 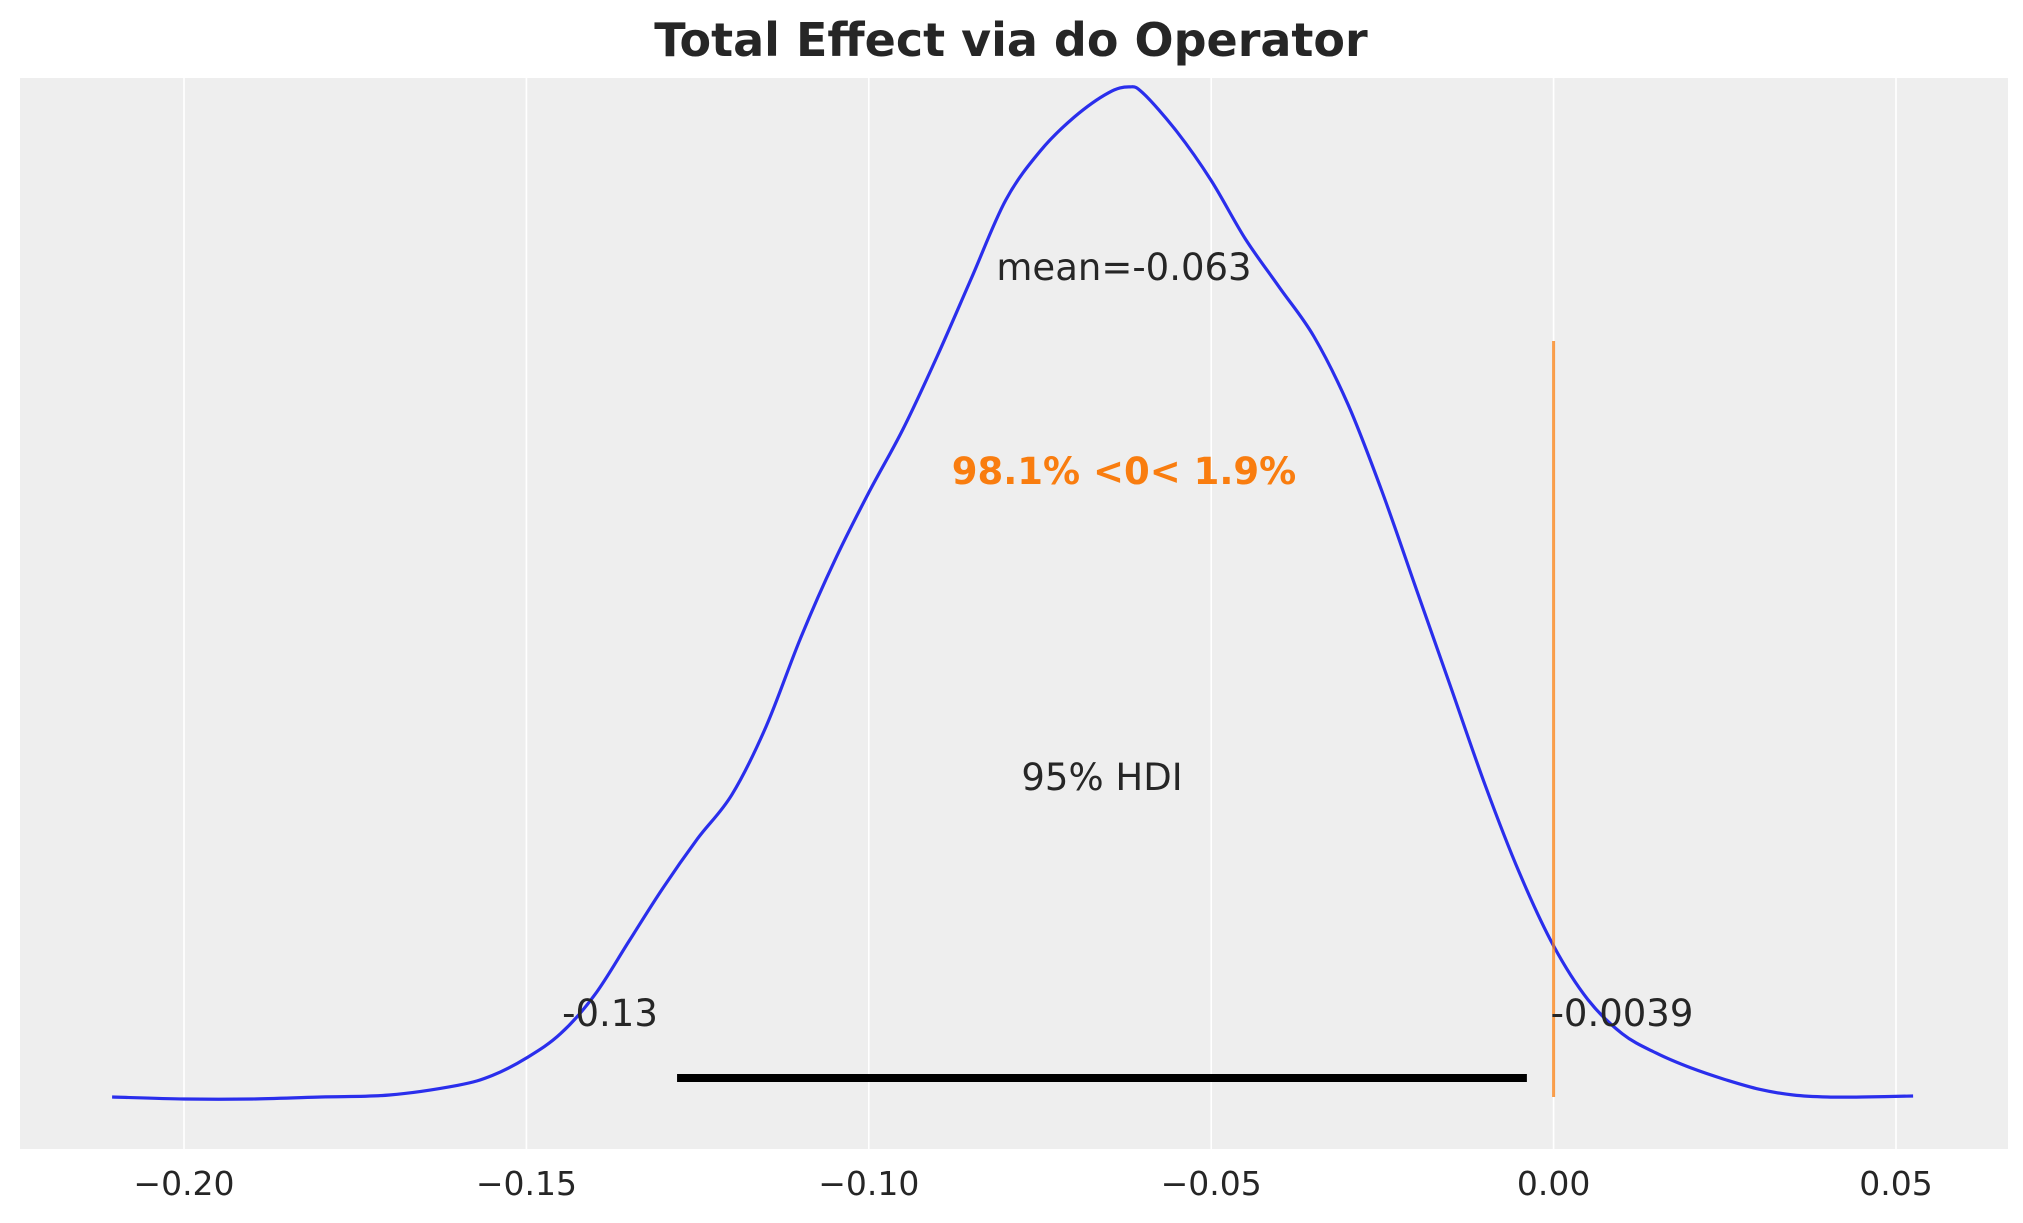 What do you see at coordinates (1622, 1013) in the screenshot?
I see `hdi-high-label: -0.0039` at bounding box center [1622, 1013].